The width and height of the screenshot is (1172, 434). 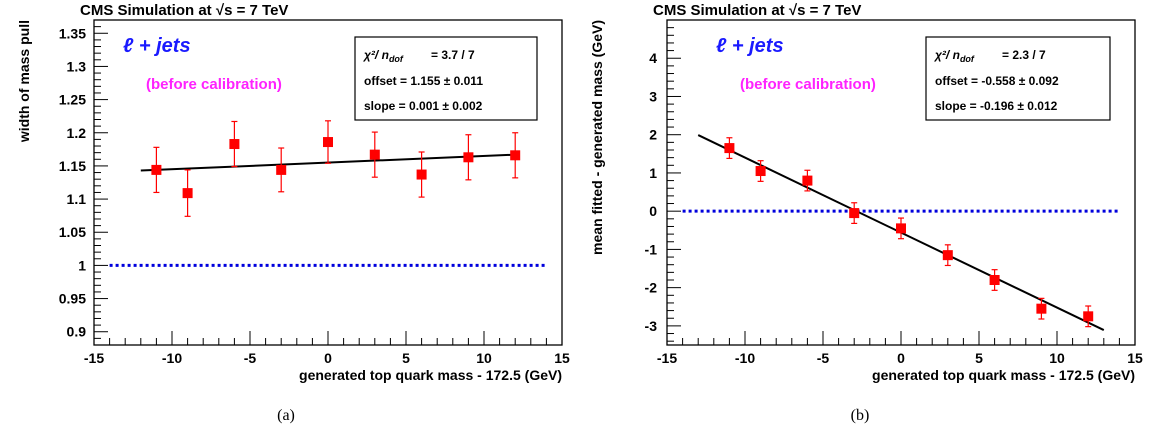 What do you see at coordinates (651, 288) in the screenshot?
I see `y-tick-label: -2` at bounding box center [651, 288].